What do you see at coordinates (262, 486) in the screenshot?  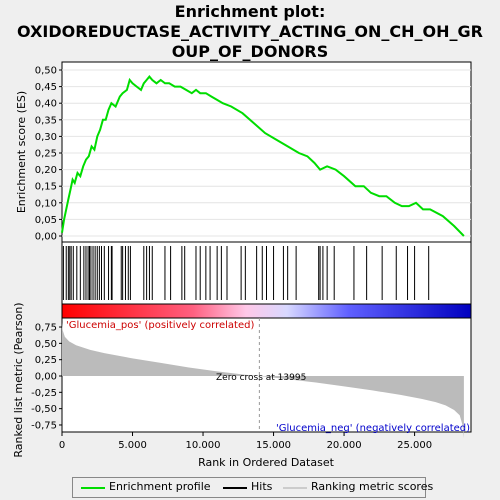 I see `legend-hits-label: Hits` at bounding box center [262, 486].